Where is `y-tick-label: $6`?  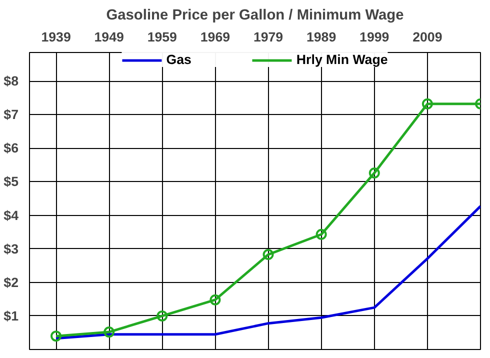
y-tick-label: $6 is located at coordinates (11, 148).